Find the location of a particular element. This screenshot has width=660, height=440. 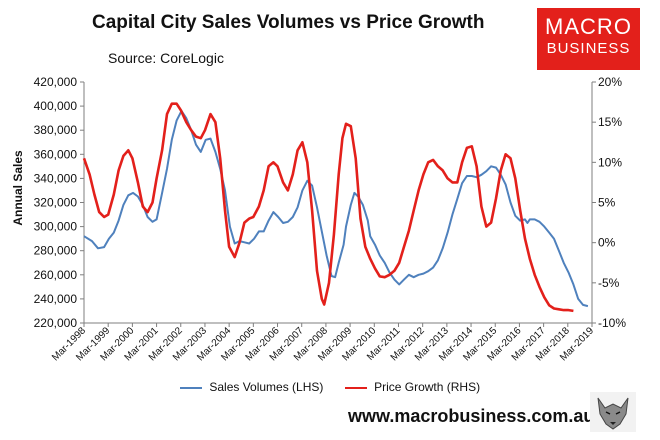

legend-swatch-price is located at coordinates (355, 387).